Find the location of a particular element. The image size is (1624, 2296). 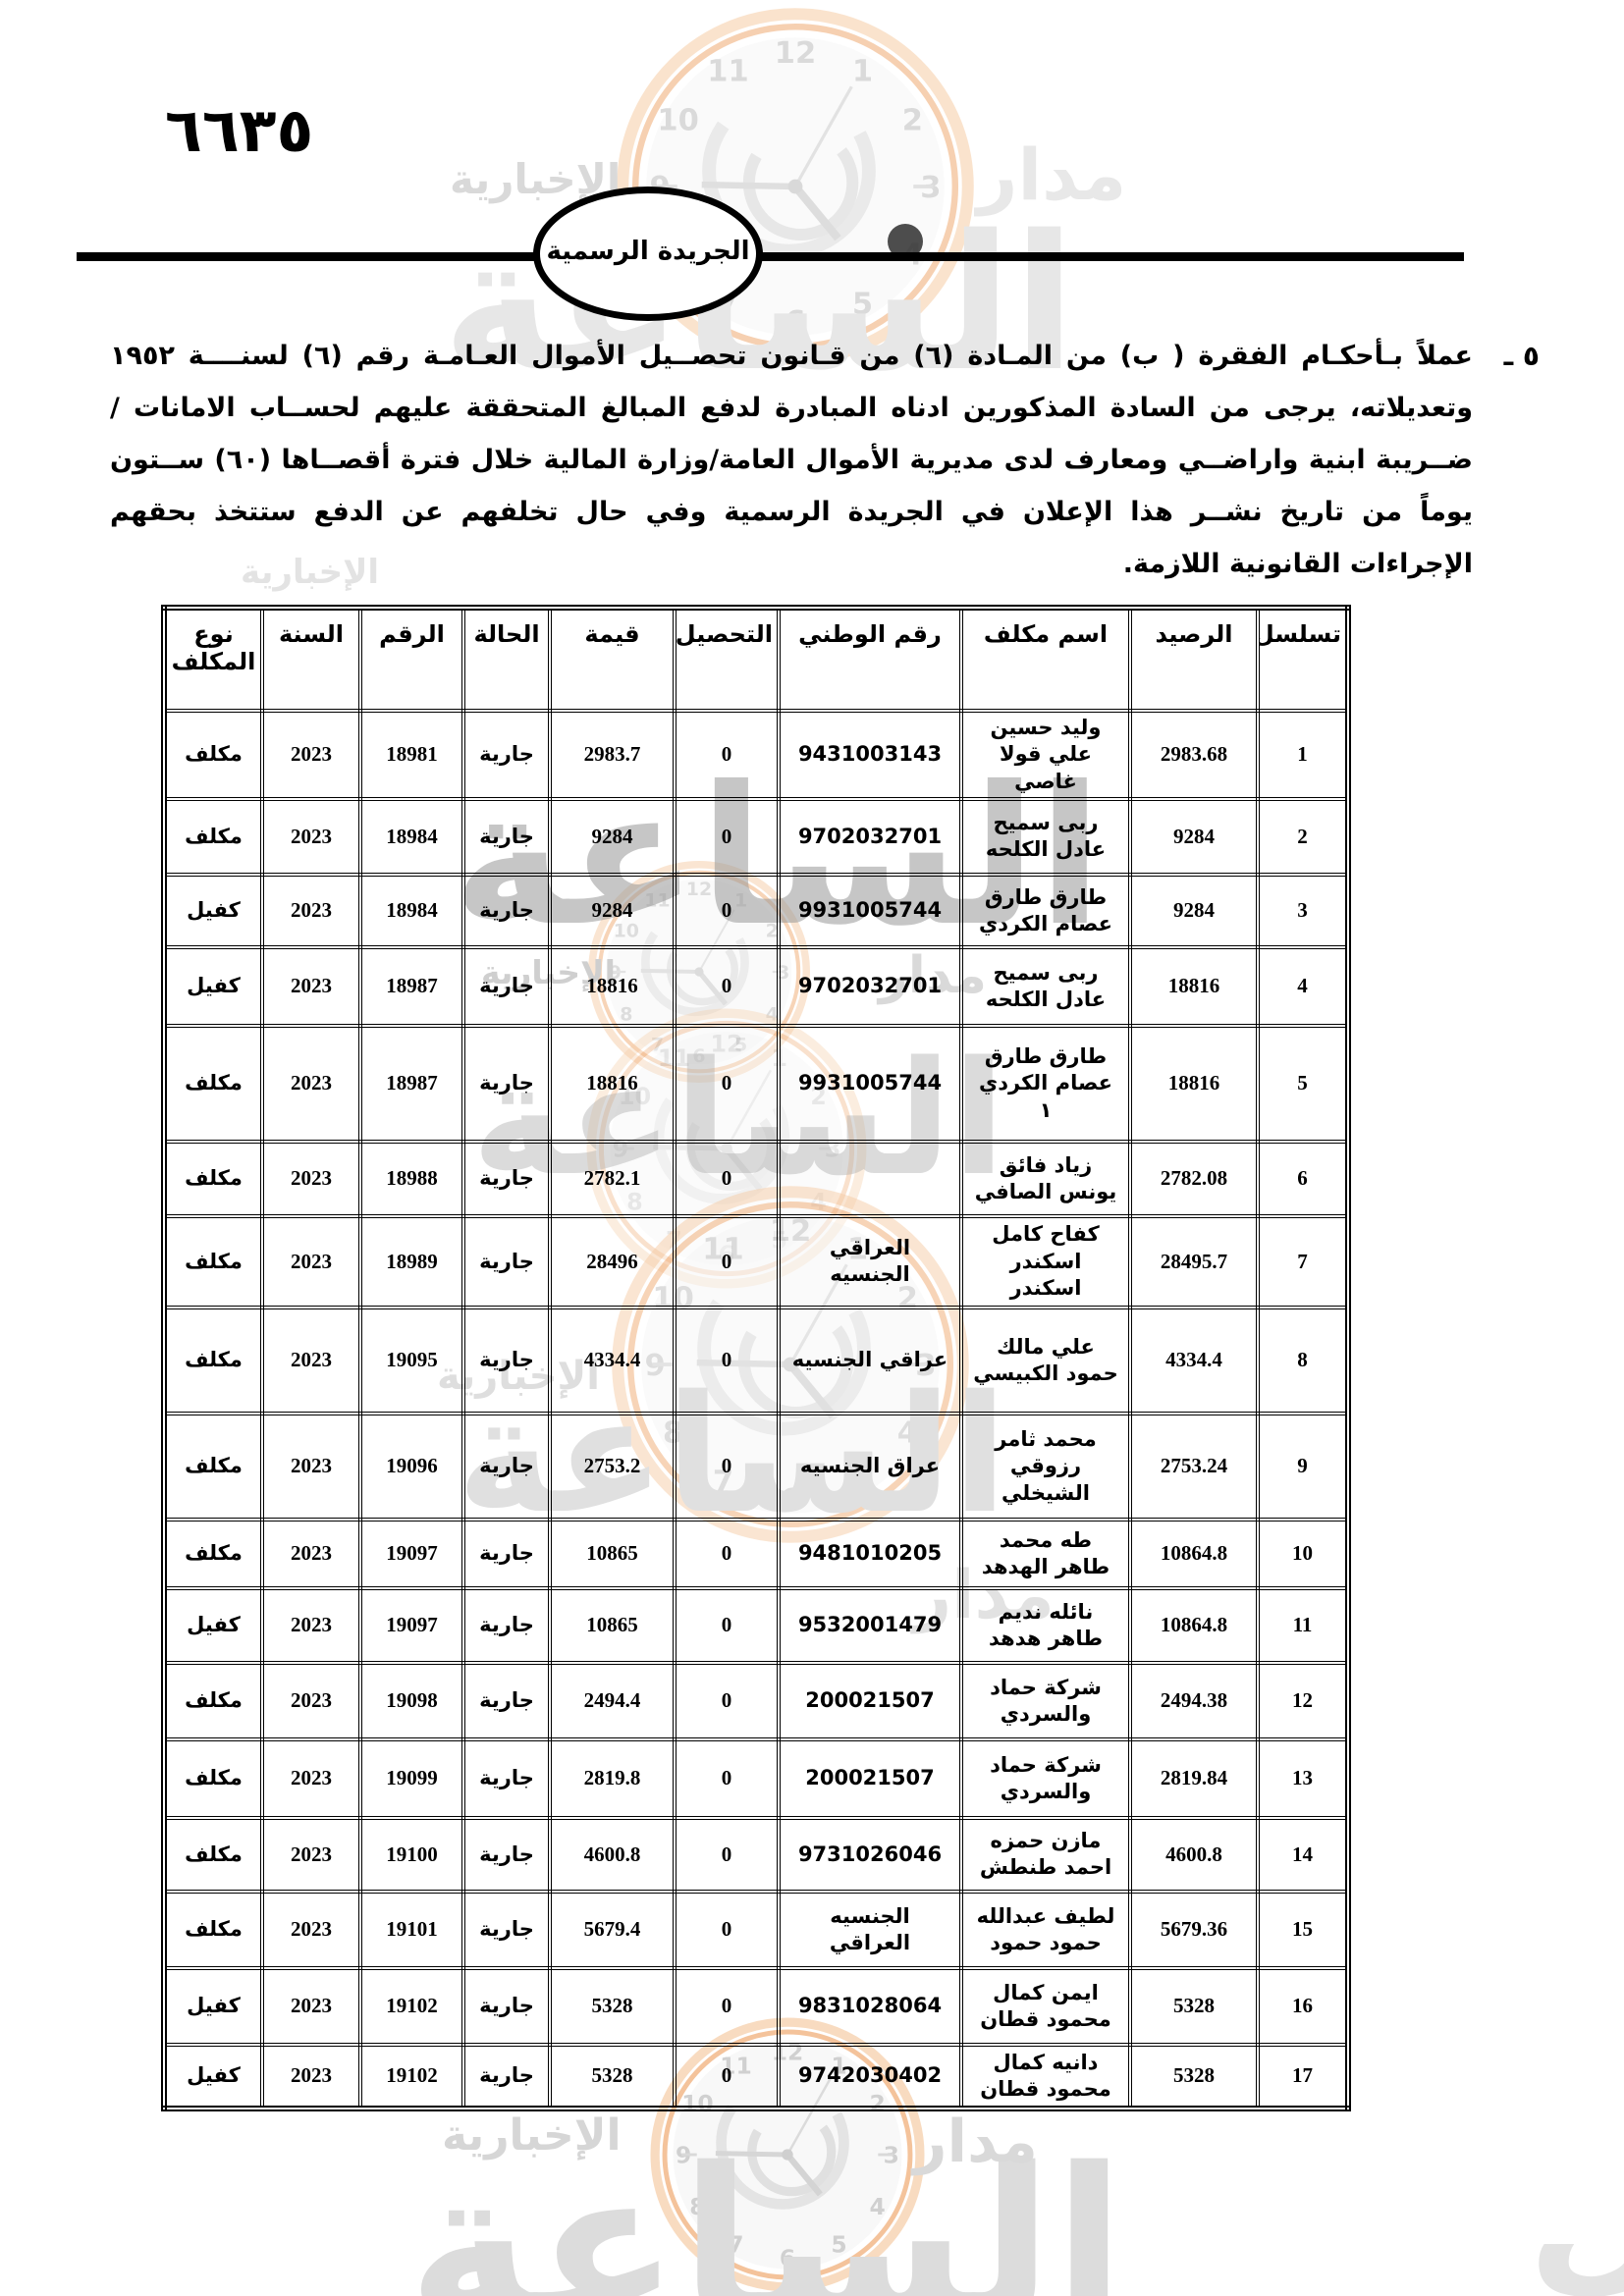

cell-number: 18981 is located at coordinates (411, 755).